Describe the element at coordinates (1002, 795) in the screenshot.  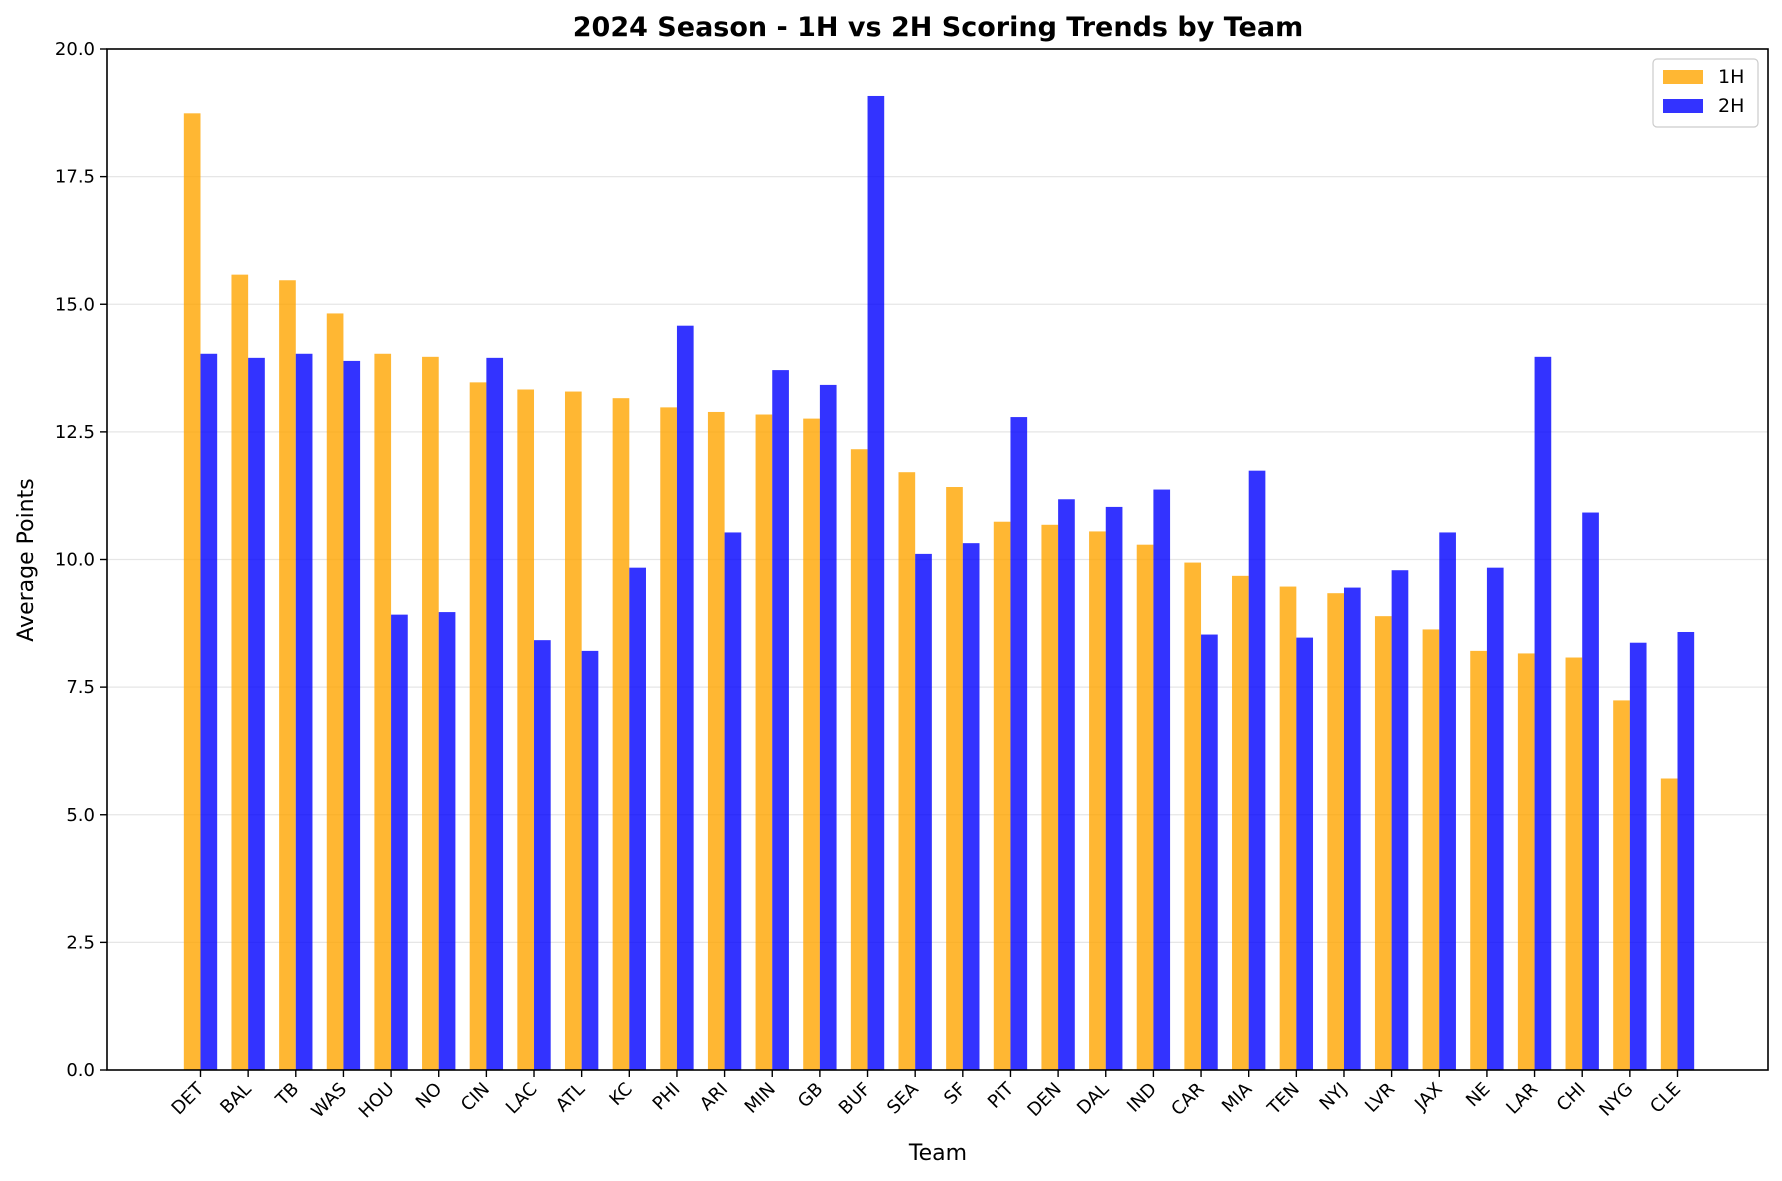
I see `bar-1h-pit` at that location.